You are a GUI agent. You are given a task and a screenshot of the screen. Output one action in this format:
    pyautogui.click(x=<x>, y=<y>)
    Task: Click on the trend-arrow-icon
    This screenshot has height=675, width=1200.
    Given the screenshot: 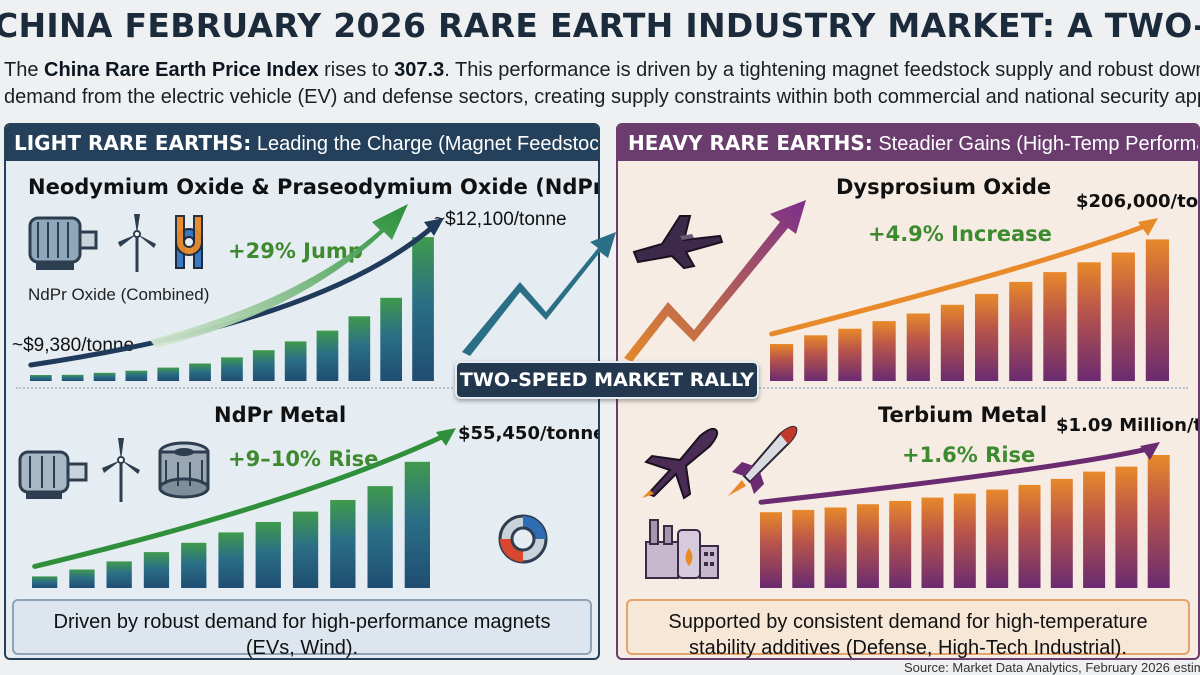 What is the action you would take?
    pyautogui.click(x=478, y=281)
    